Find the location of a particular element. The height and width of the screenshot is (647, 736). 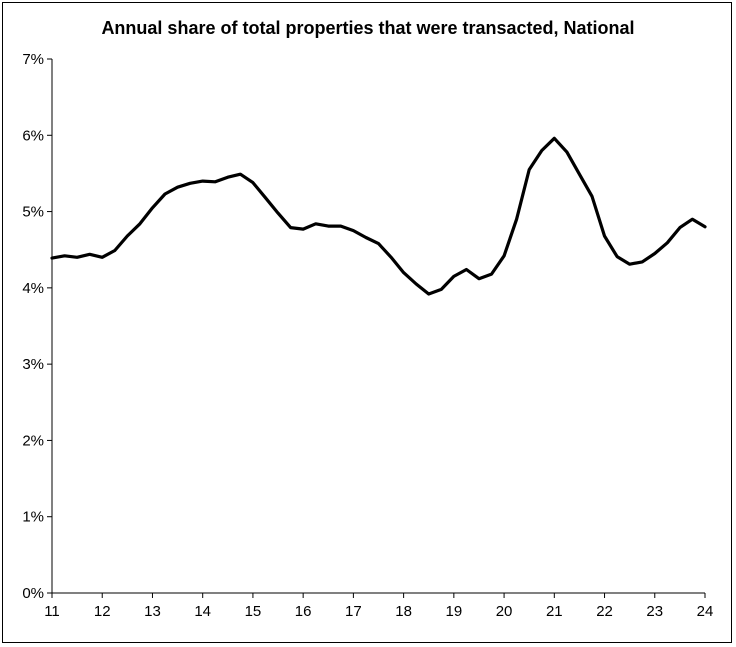

x-tick-label: 12 is located at coordinates (102, 611).